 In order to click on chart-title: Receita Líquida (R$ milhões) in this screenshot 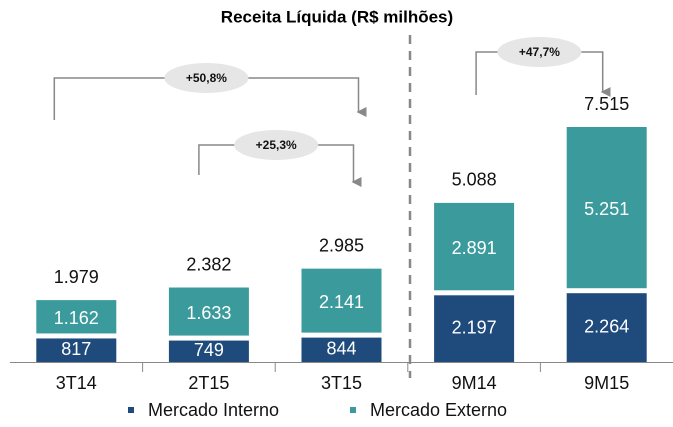, I will do `click(337, 16)`.